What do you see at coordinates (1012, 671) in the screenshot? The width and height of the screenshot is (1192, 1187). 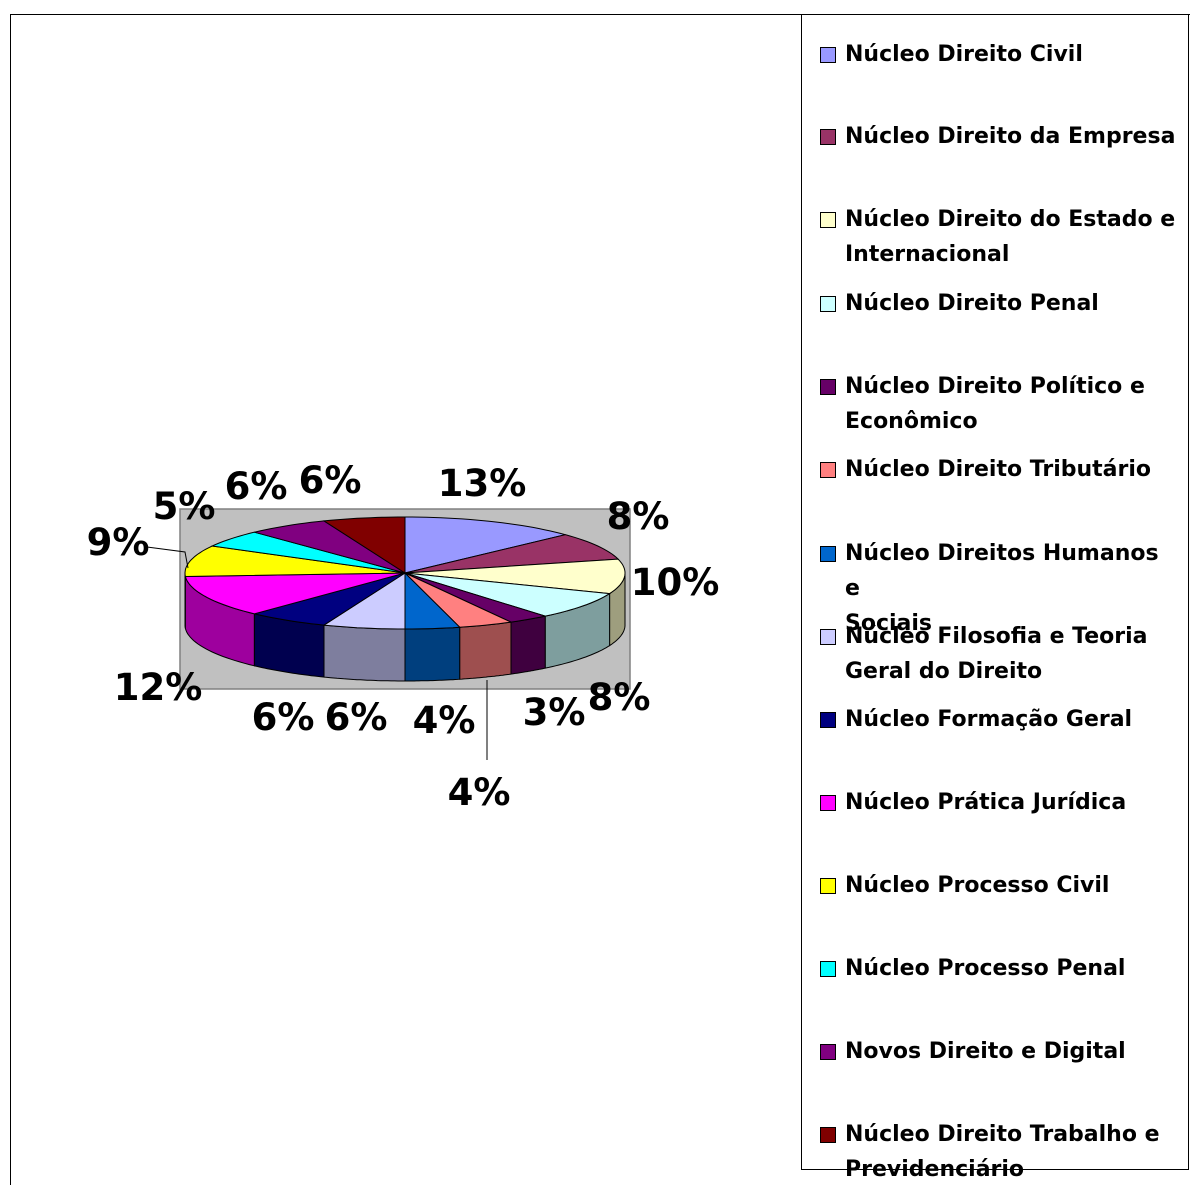 I see `legend-label-line: Geral do Direito` at bounding box center [1012, 671].